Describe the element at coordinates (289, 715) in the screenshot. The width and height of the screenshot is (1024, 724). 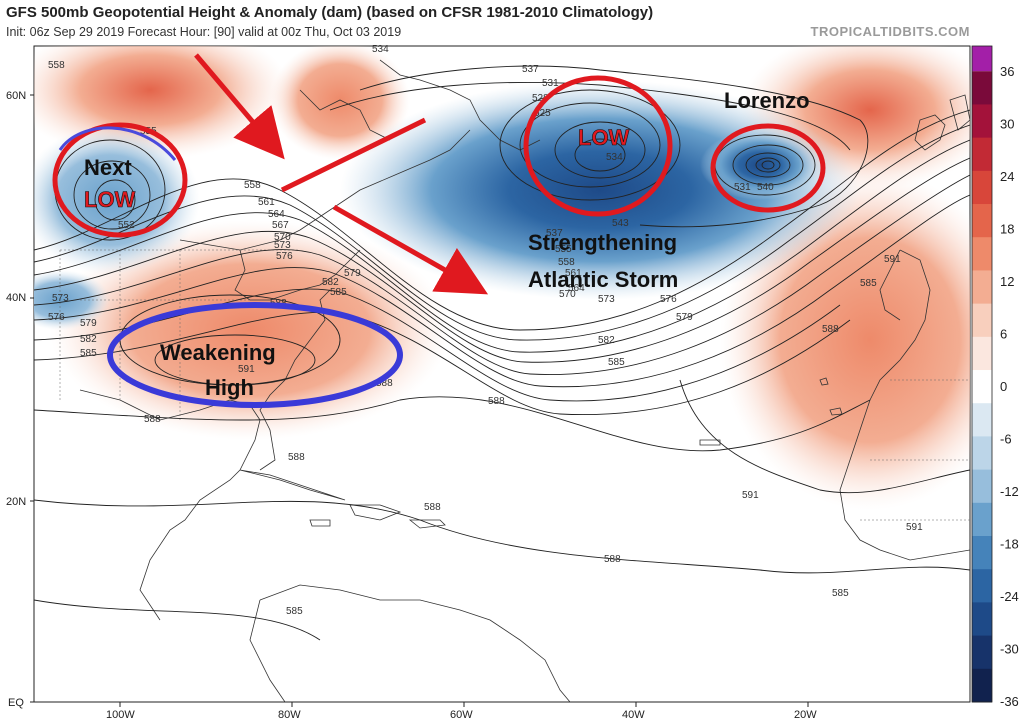
I see `lon-label-80w: 80W` at that location.